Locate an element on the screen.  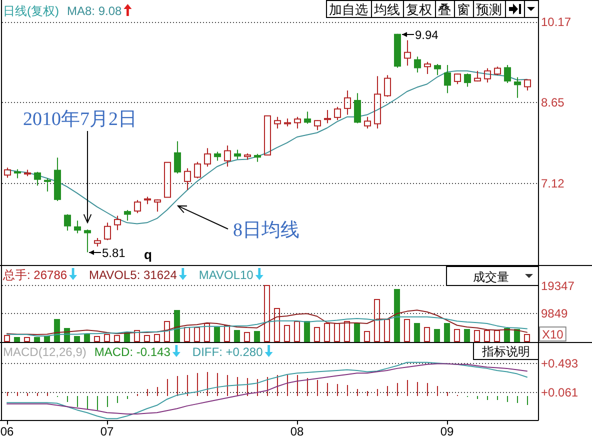
x-tick-label: 08 is located at coordinates (297, 431).